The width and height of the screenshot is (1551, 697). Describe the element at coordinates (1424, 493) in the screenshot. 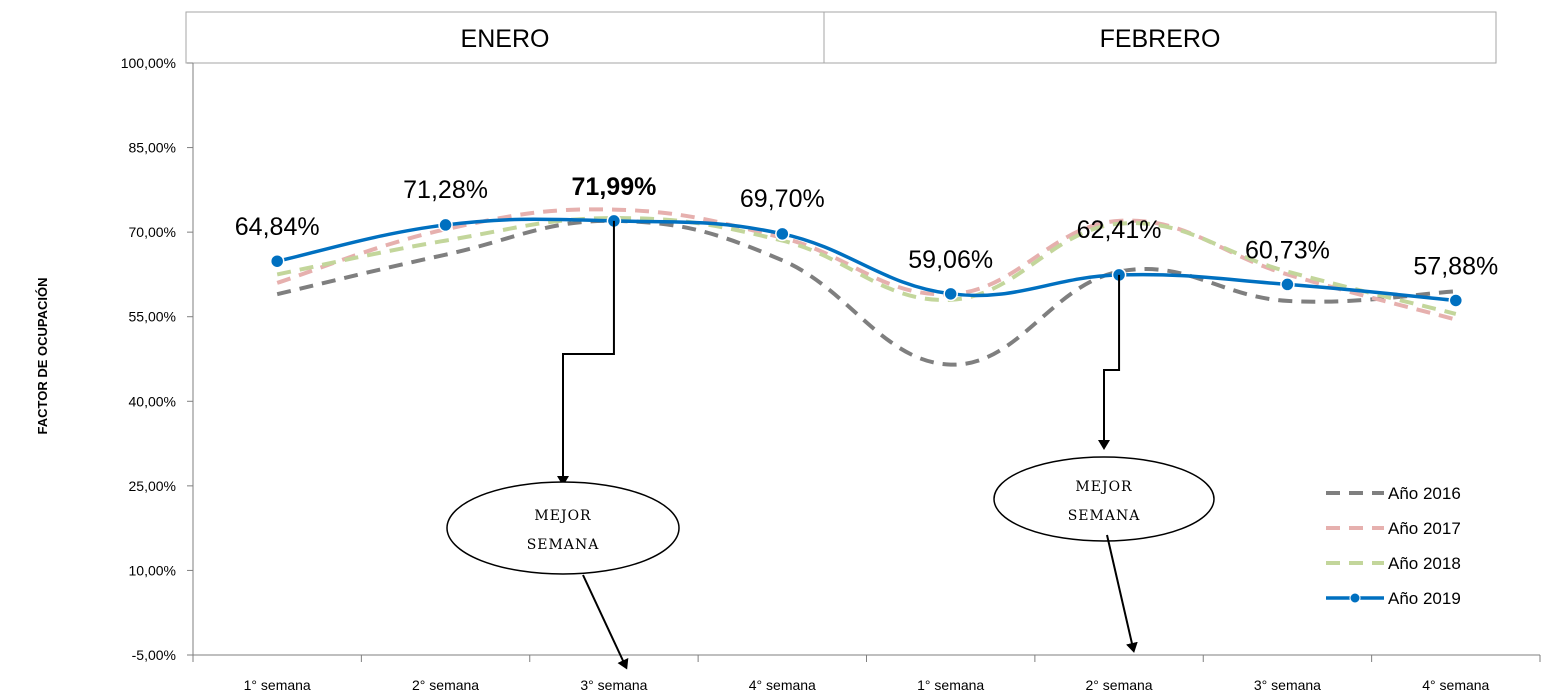

I see `legend-label: Año 2016` at that location.